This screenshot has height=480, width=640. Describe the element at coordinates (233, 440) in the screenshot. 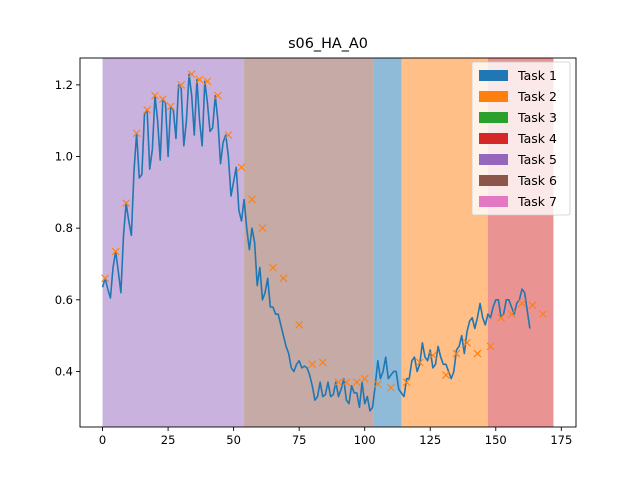

I see `x-tick-label: 50` at that location.